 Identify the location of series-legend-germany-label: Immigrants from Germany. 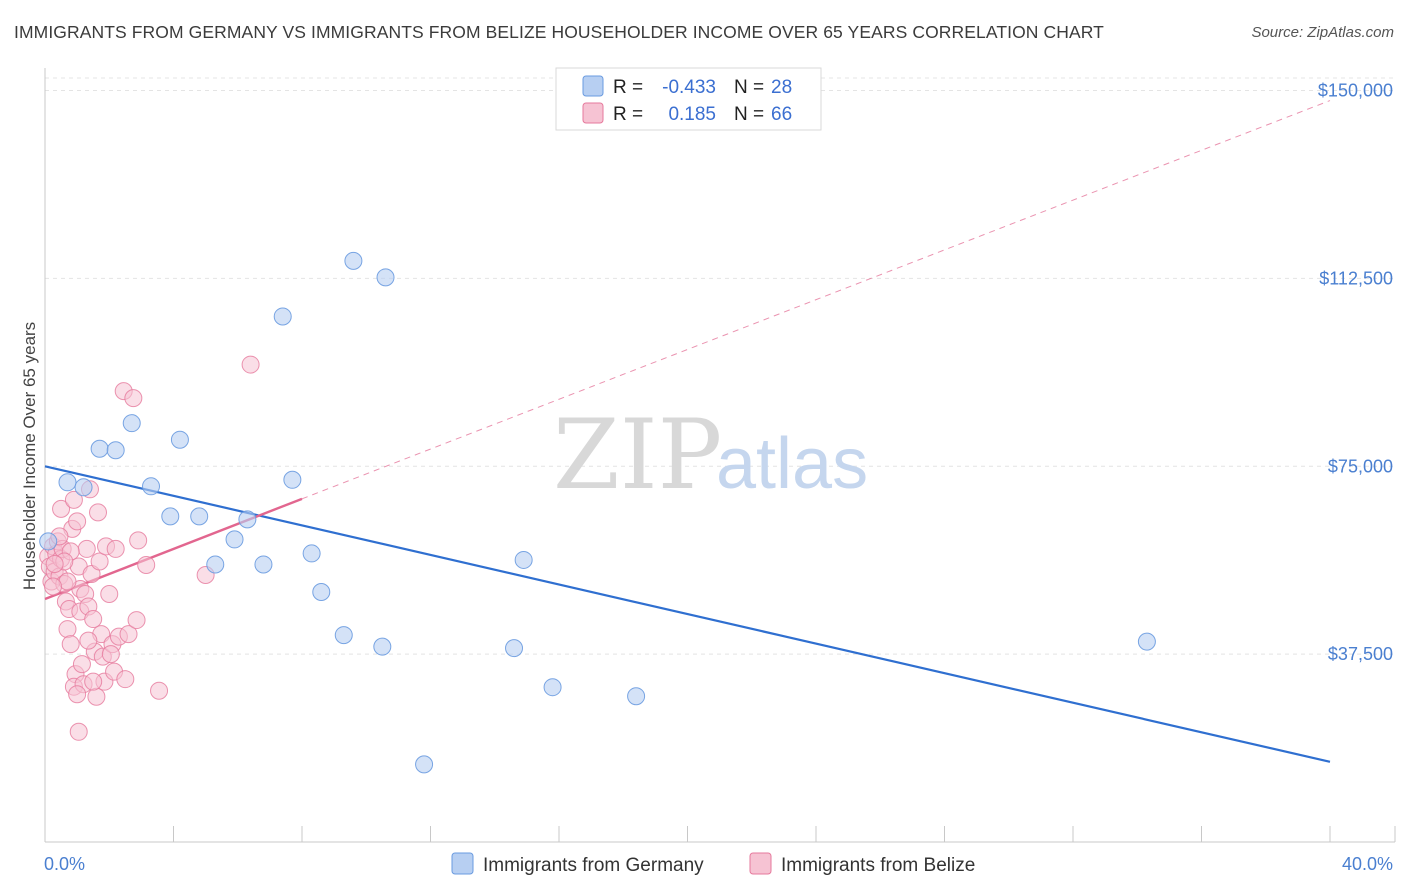
(593, 865).